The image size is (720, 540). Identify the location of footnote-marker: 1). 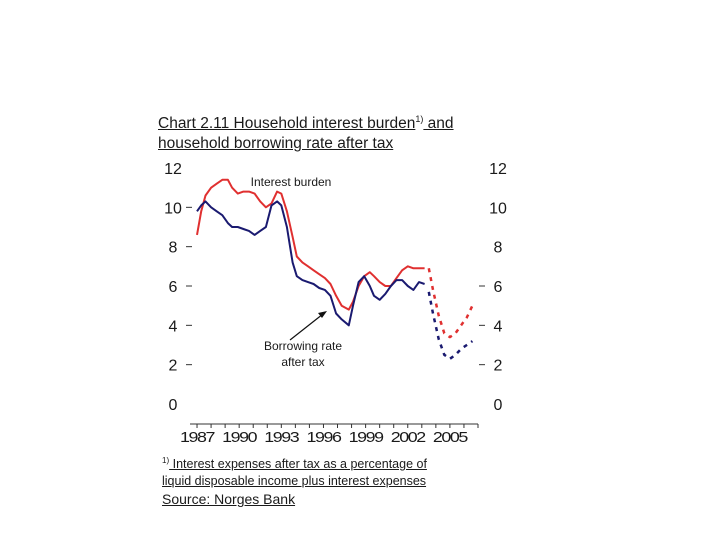
(166, 460).